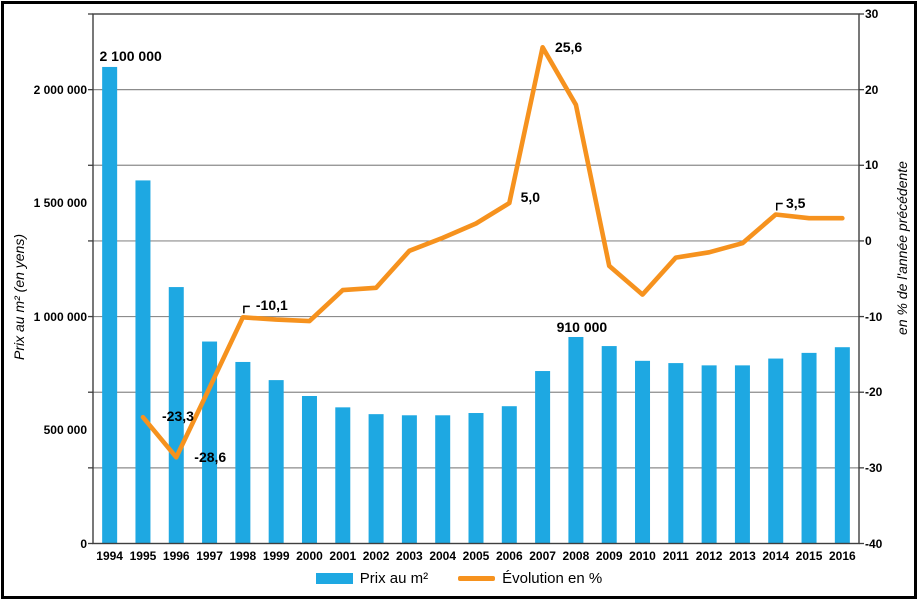  What do you see at coordinates (513, 258) in the screenshot?
I see `annotation-leader-lines` at bounding box center [513, 258].